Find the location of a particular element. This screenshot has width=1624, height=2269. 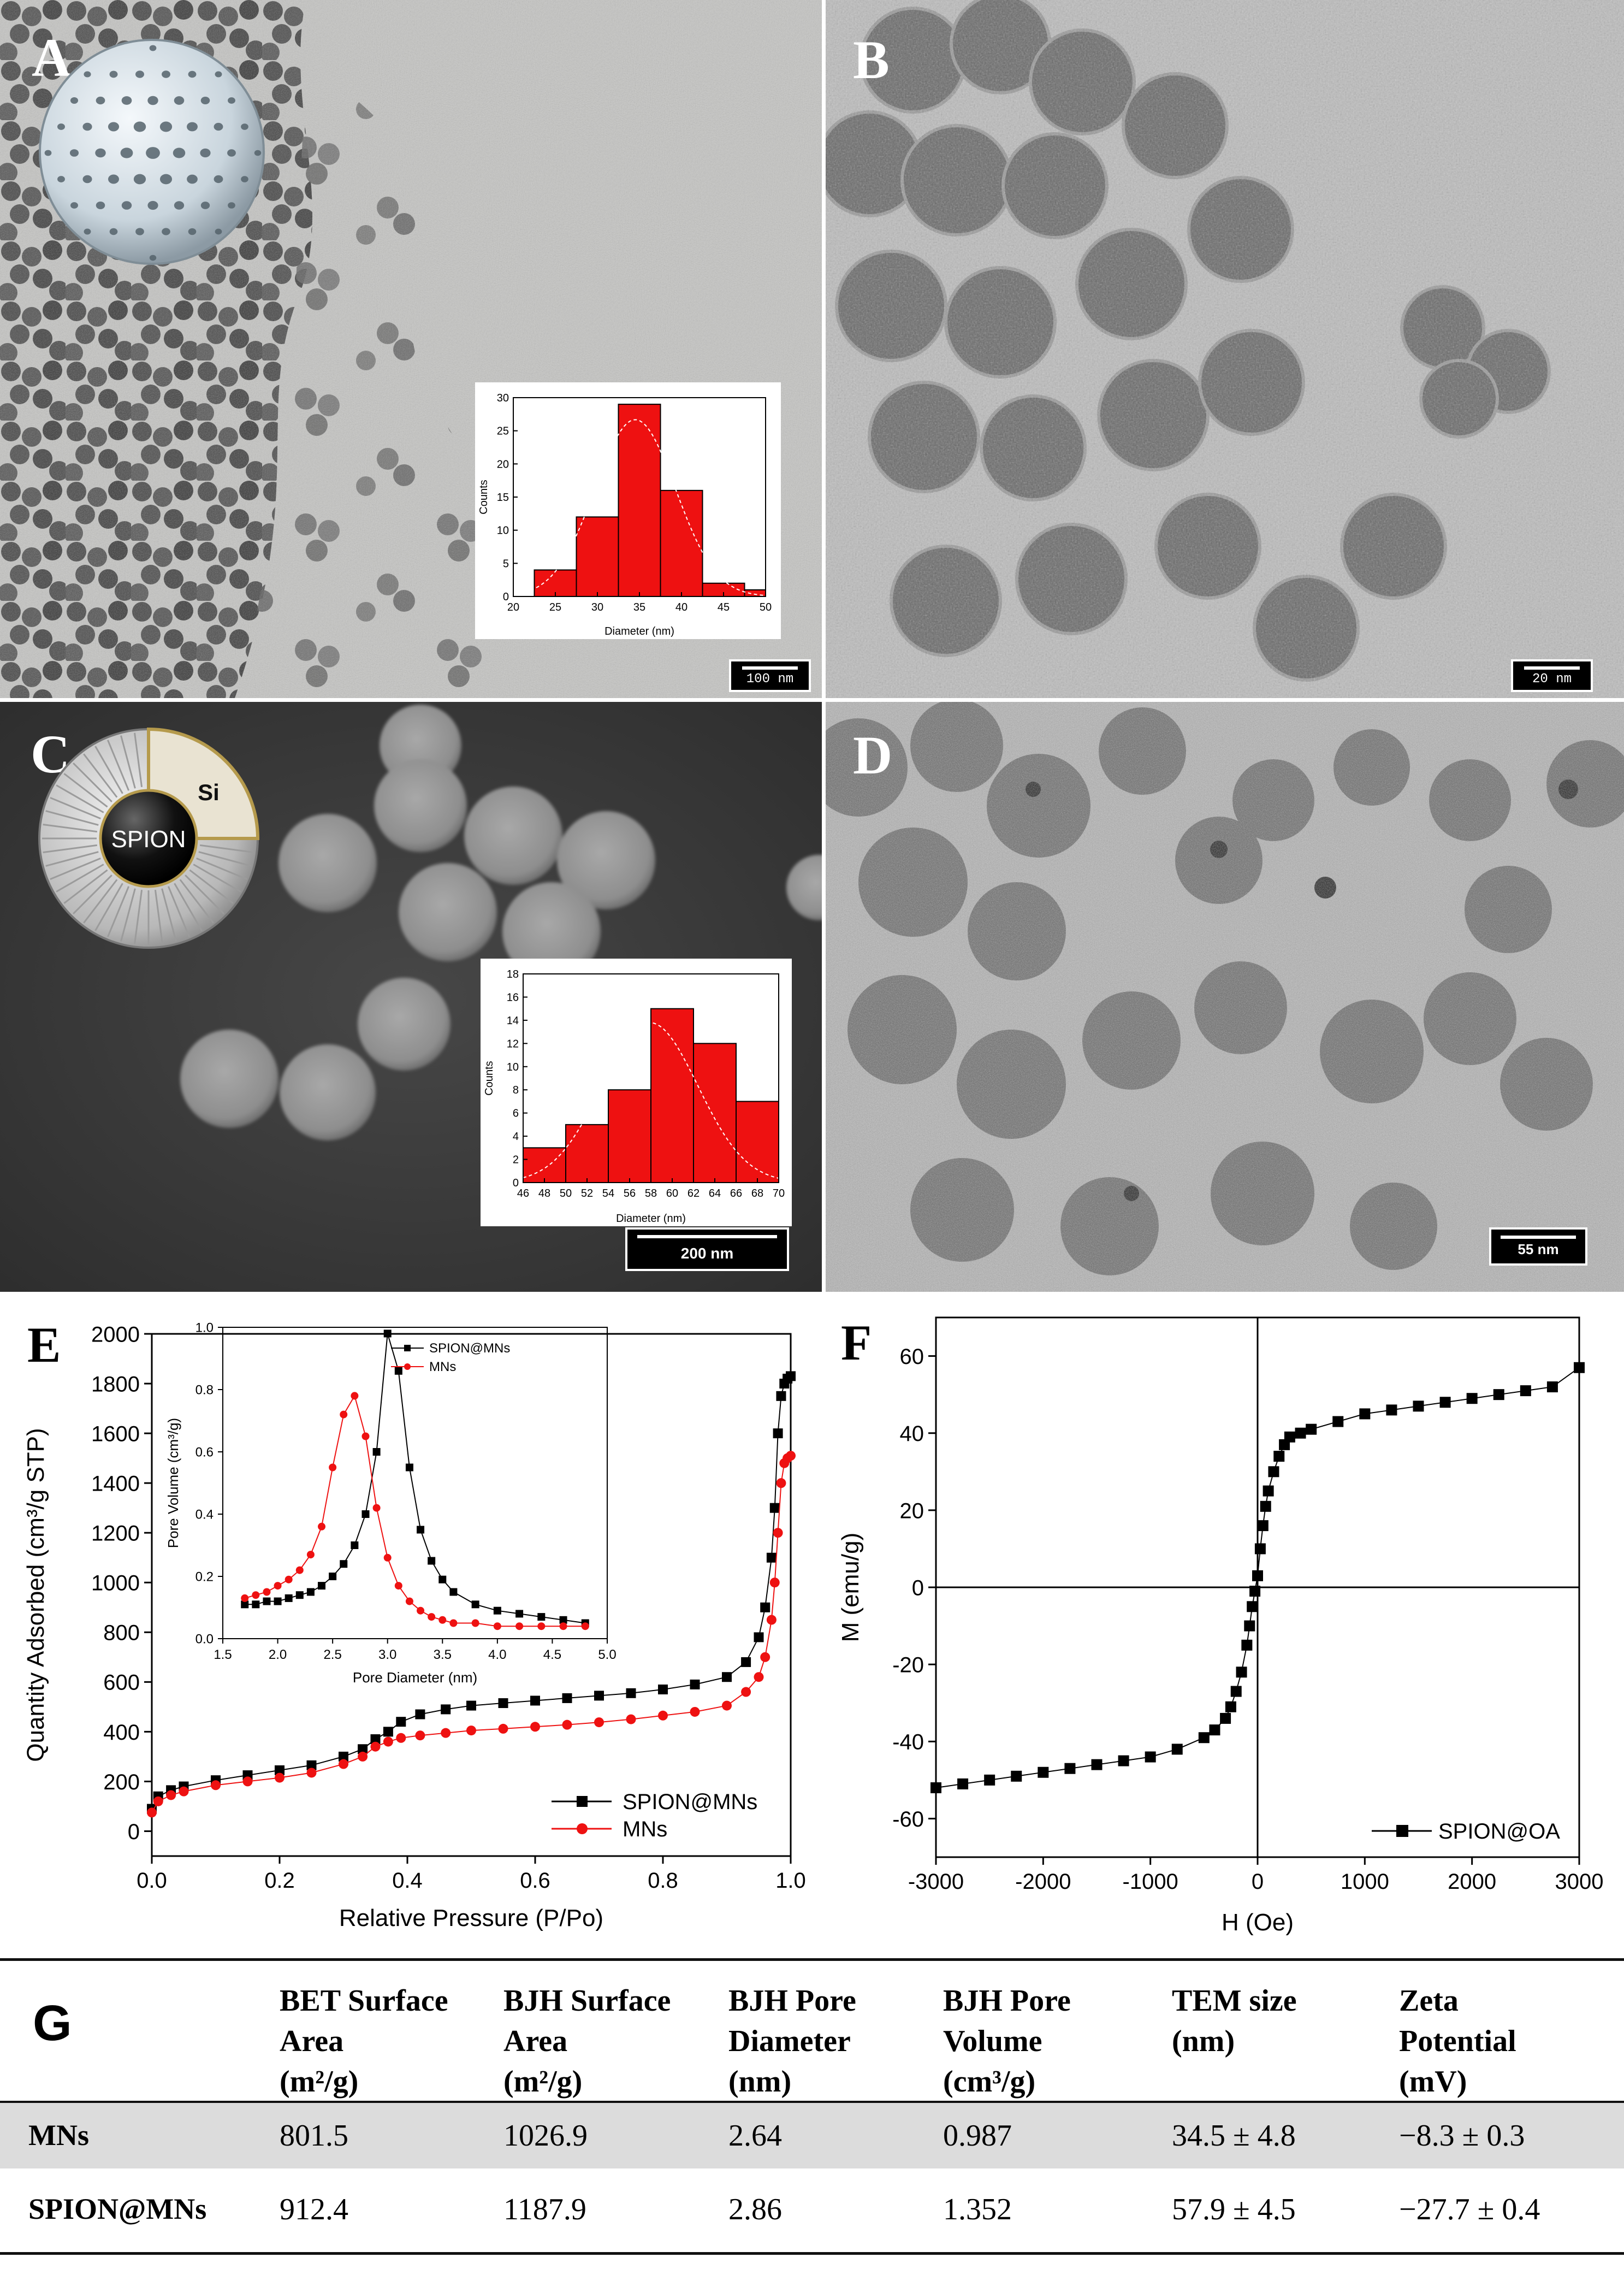

header-line: (mV) is located at coordinates (1433, 2082).